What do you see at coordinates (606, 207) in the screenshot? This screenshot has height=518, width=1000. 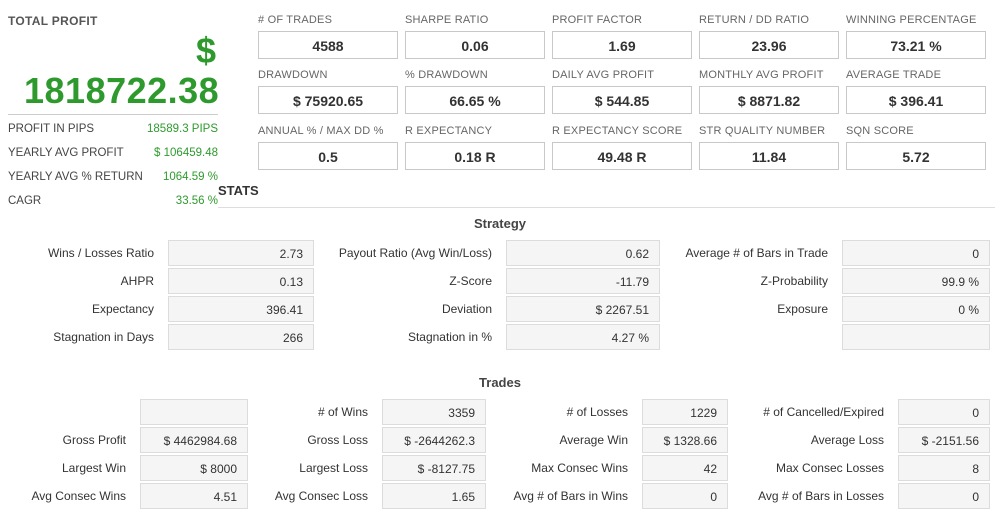 I see `stats-divider` at bounding box center [606, 207].